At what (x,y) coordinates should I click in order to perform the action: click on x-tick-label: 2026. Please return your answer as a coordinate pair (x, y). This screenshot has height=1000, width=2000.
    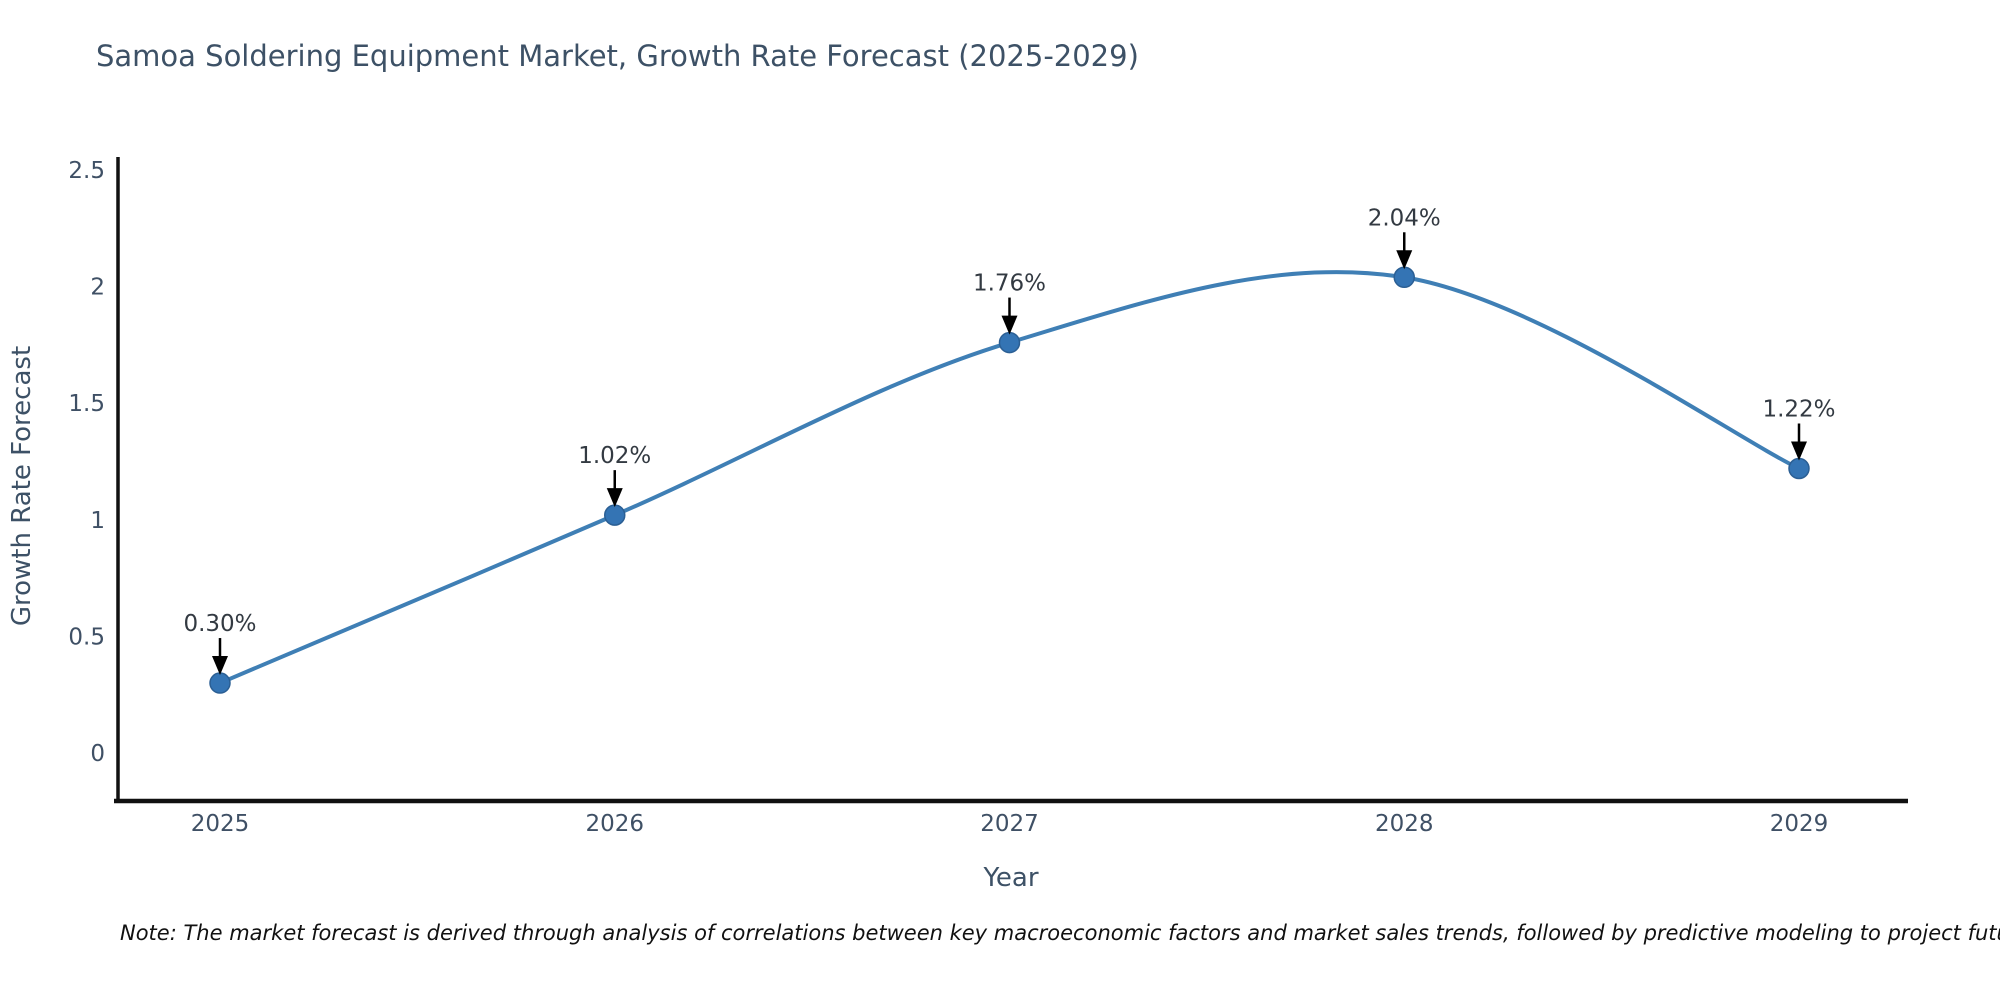
    Looking at the image, I should click on (614, 824).